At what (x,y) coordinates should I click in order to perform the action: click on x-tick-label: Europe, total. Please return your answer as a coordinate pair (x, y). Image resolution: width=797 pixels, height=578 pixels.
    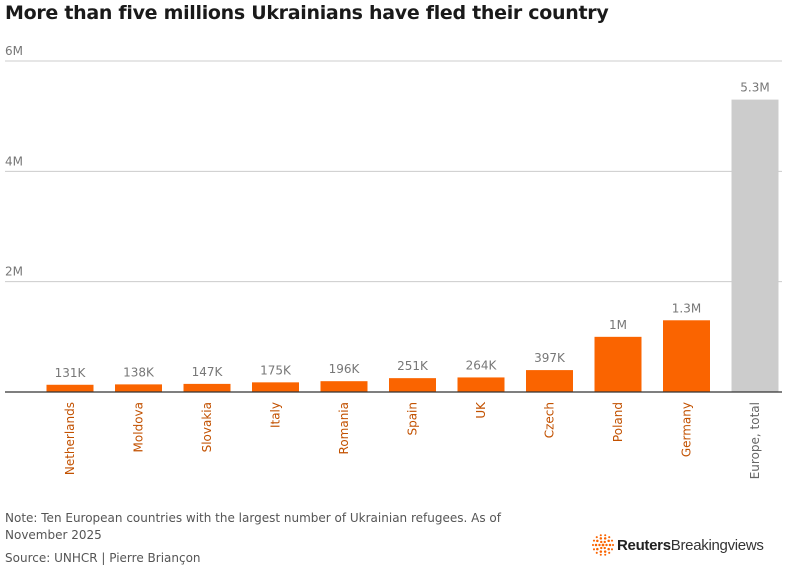
    Looking at the image, I should click on (755, 440).